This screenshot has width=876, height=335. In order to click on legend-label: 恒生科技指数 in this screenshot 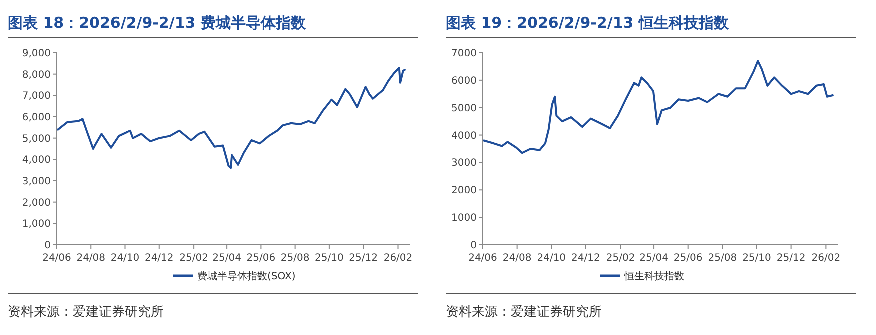, I will do `click(654, 276)`.